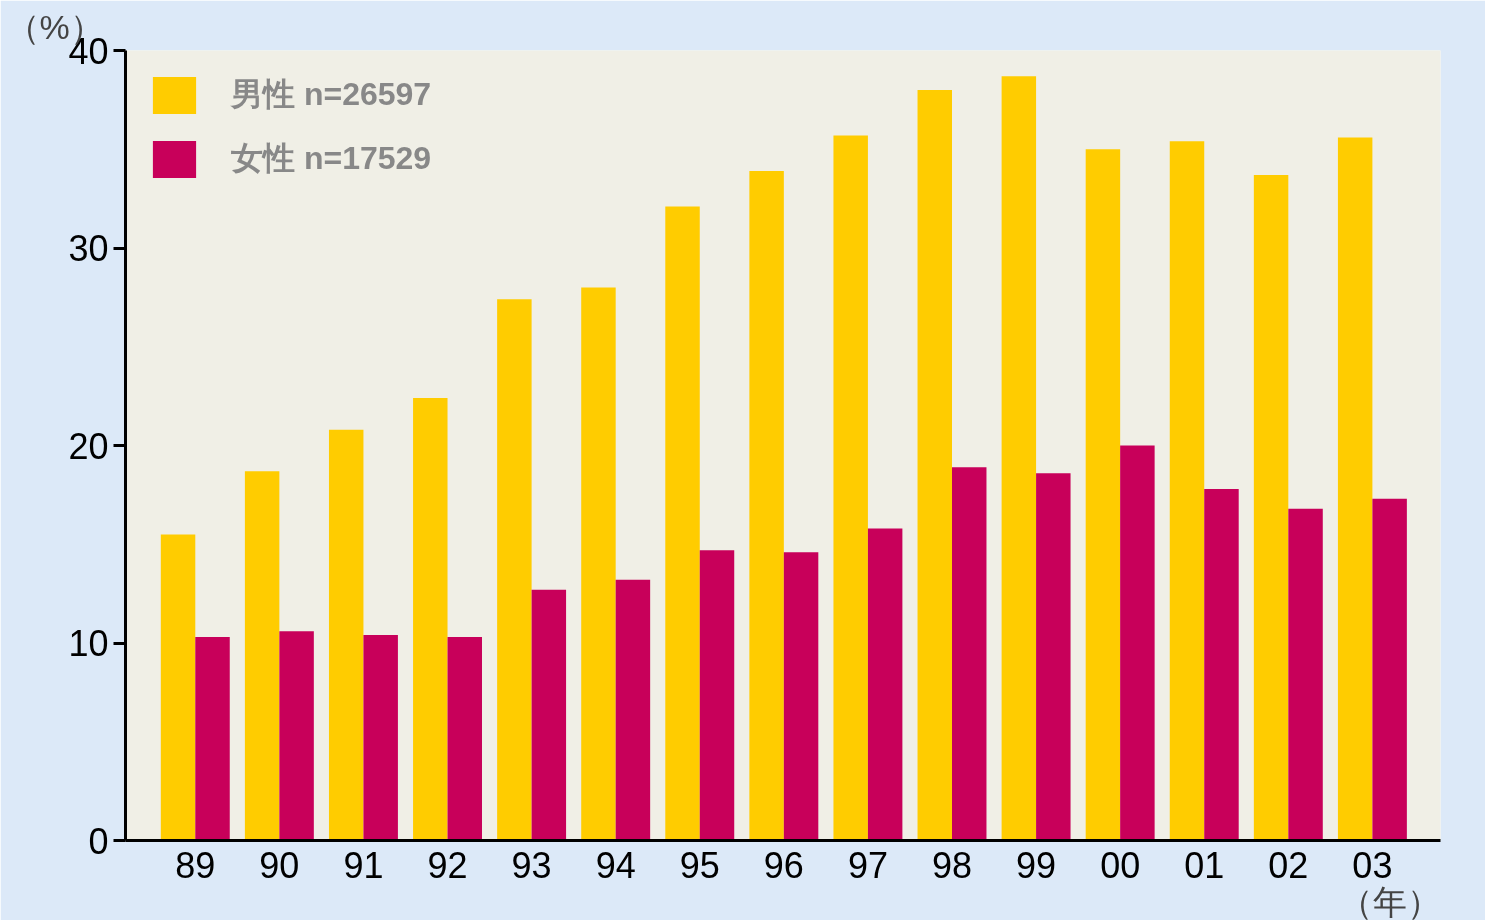 This screenshot has height=920, width=1485. Describe the element at coordinates (98, 841) in the screenshot. I see `y-tick-label: 0` at that location.